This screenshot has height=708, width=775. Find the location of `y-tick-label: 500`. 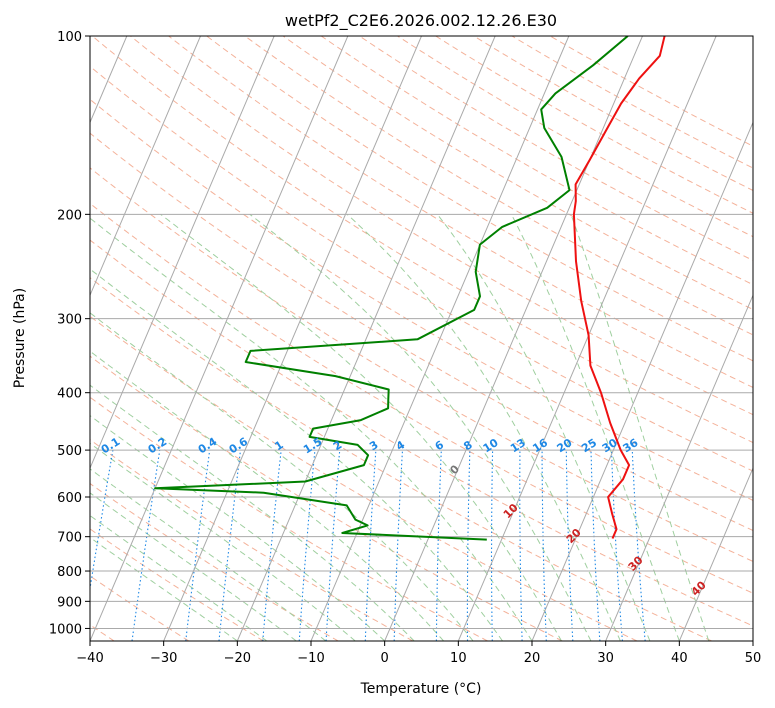

y-tick-label: 500 is located at coordinates (69, 451).